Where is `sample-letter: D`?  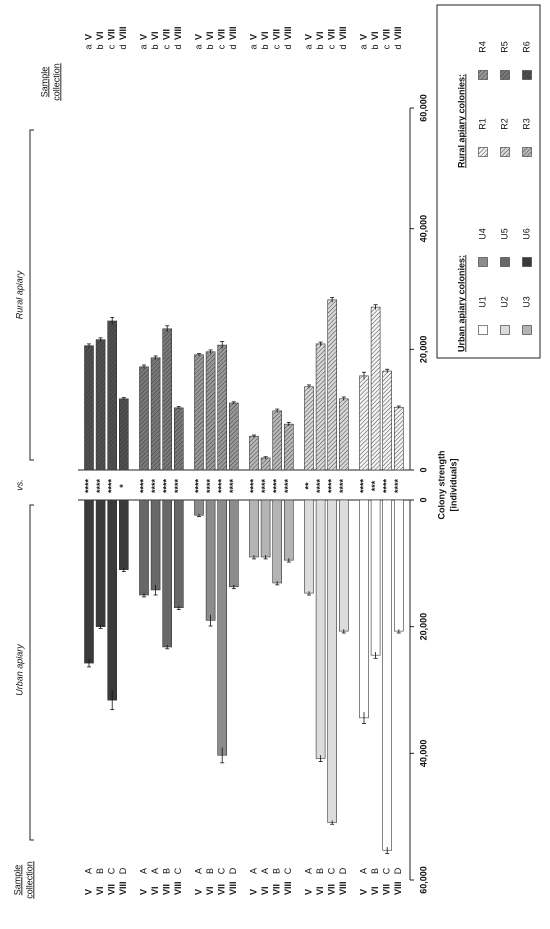
sample-letter: D is located at coordinates (343, 870).